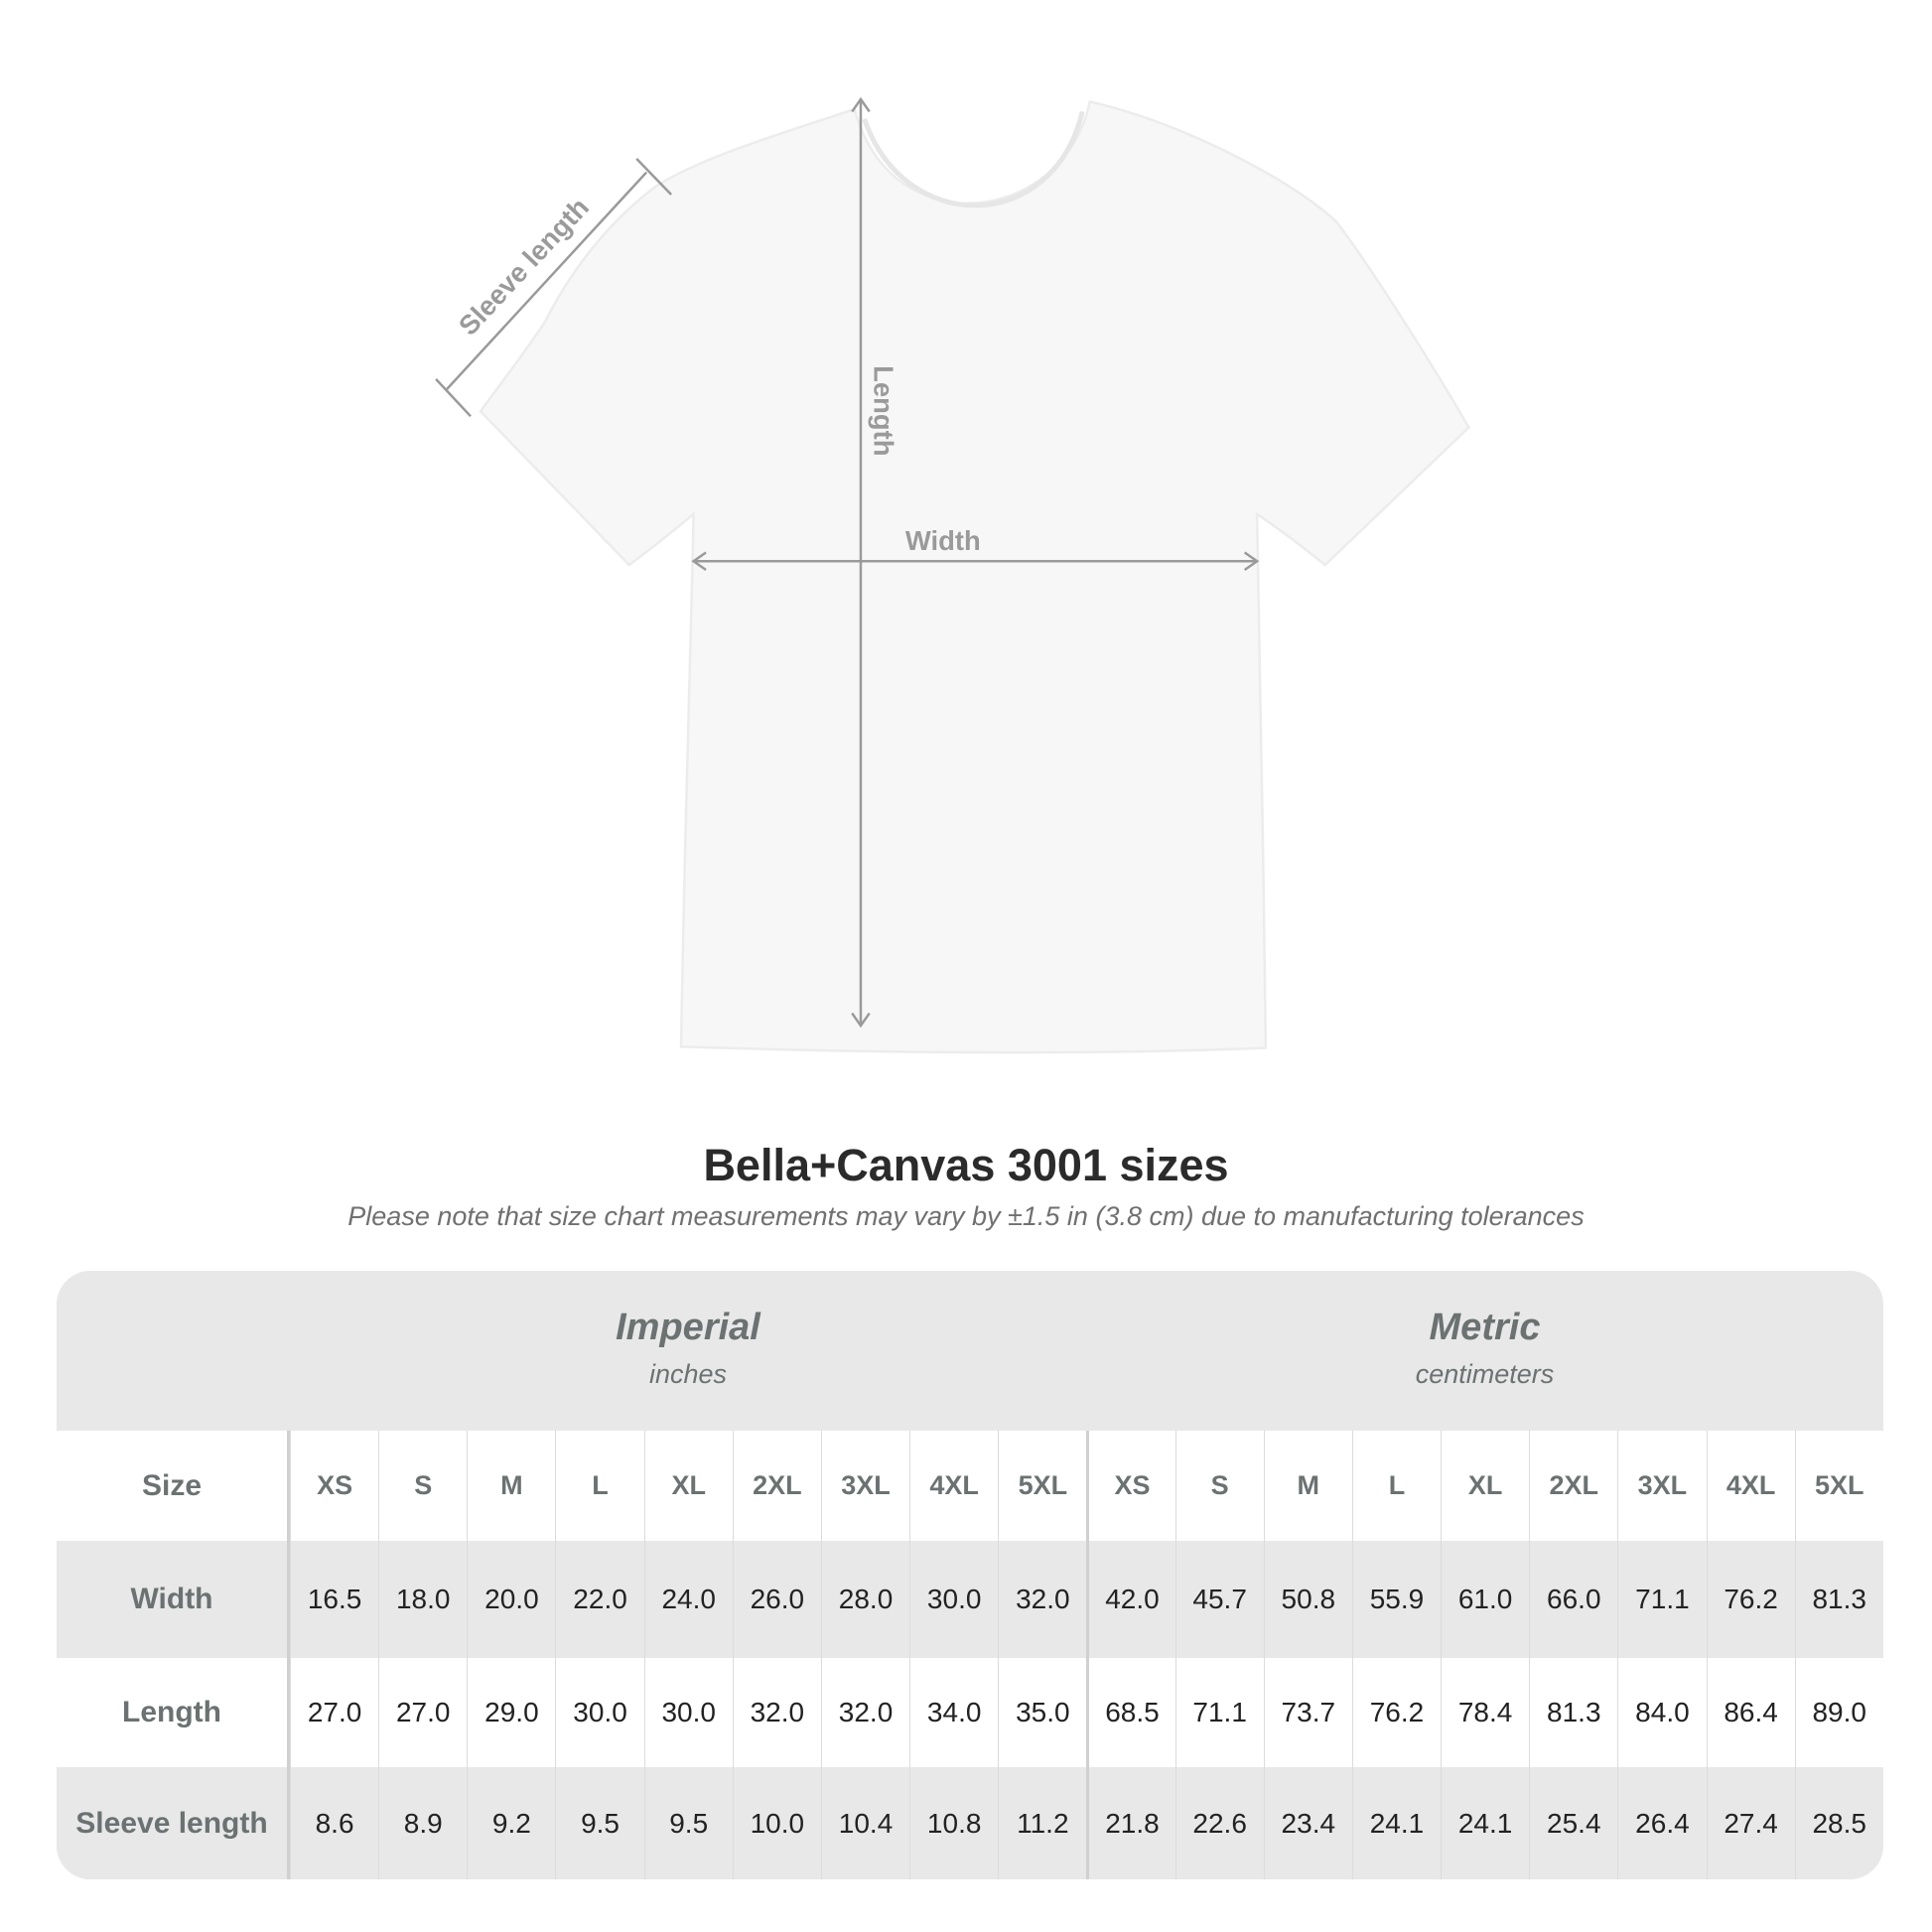  Describe the element at coordinates (1751, 1486) in the screenshot. I see `metric-size-header: 4XL` at that location.